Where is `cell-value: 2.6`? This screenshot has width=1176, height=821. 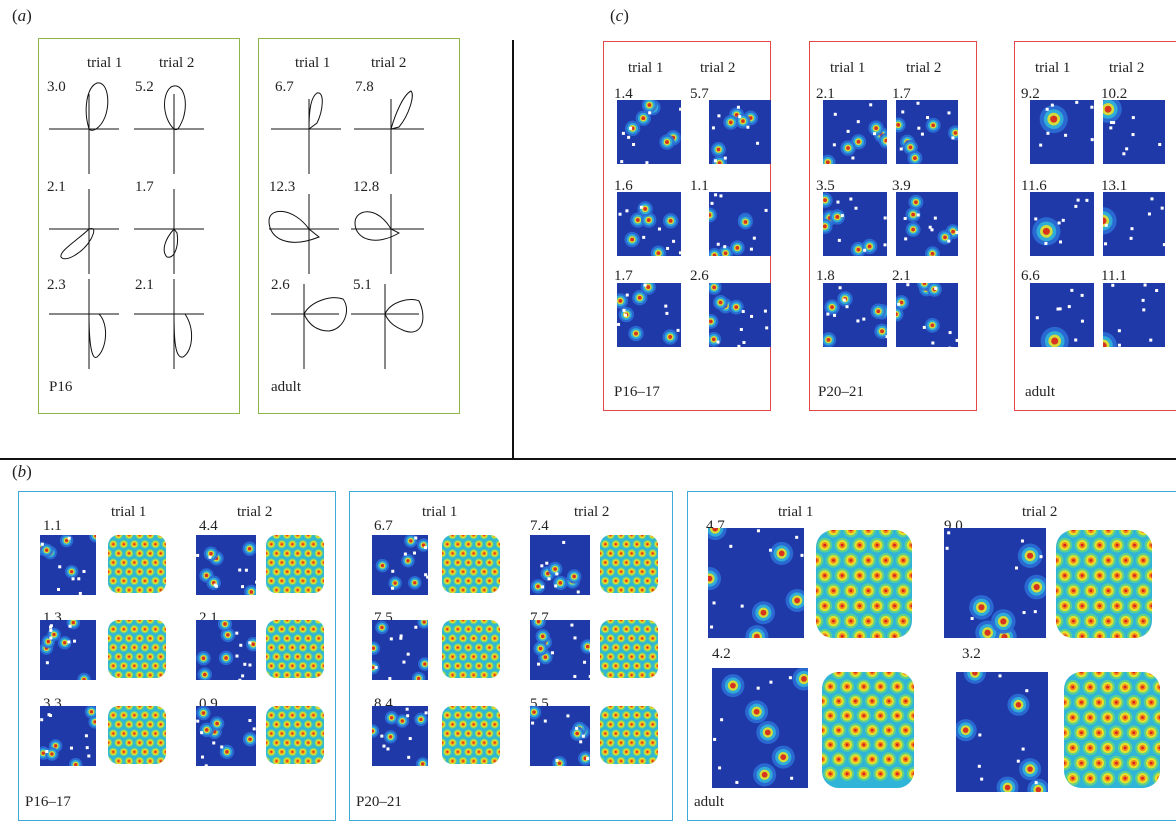 cell-value: 2.6 is located at coordinates (699, 276).